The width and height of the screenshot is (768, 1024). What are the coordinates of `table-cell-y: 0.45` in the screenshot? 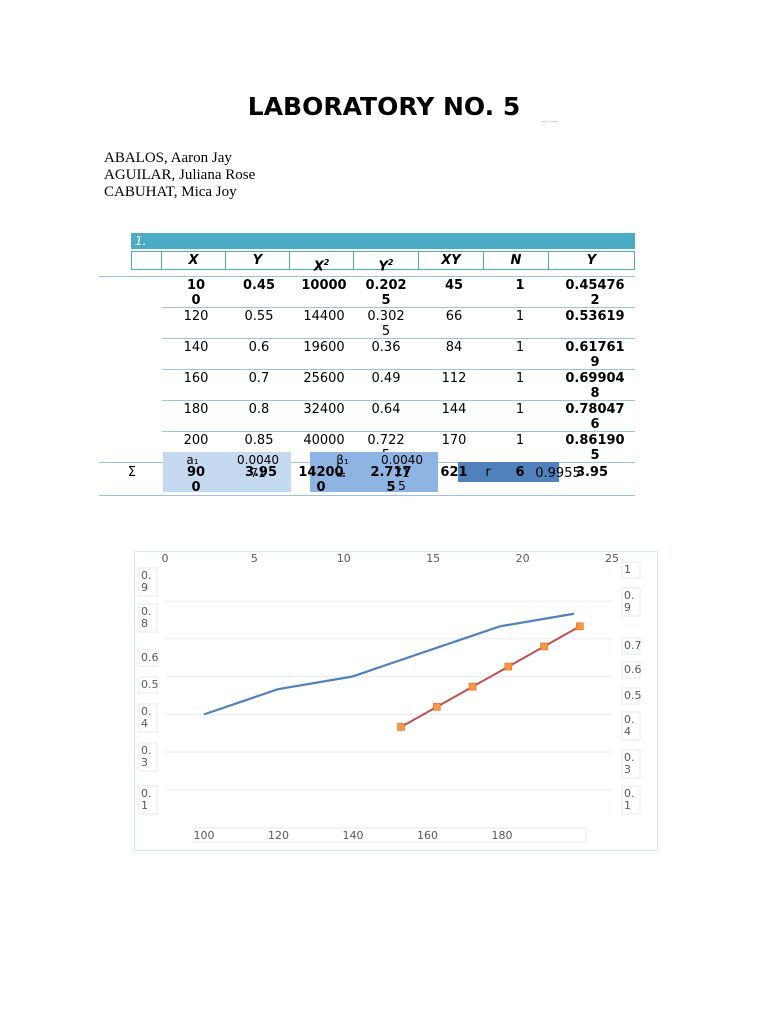 It's located at (259, 285).